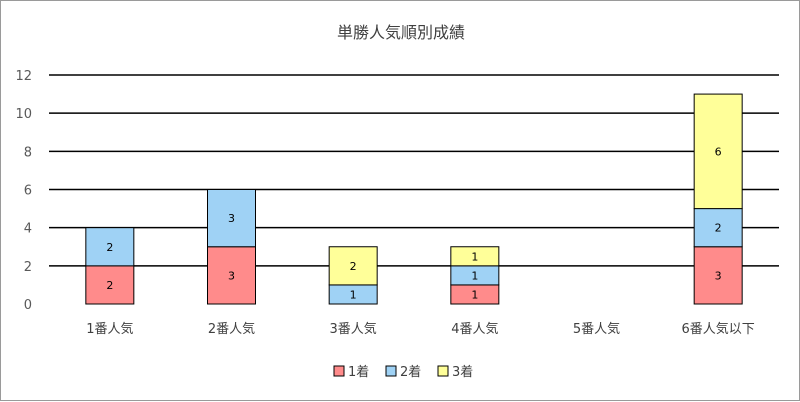 Image resolution: width=800 pixels, height=402 pixels. Describe the element at coordinates (462, 372) in the screenshot. I see `legend-label: 3着` at that location.